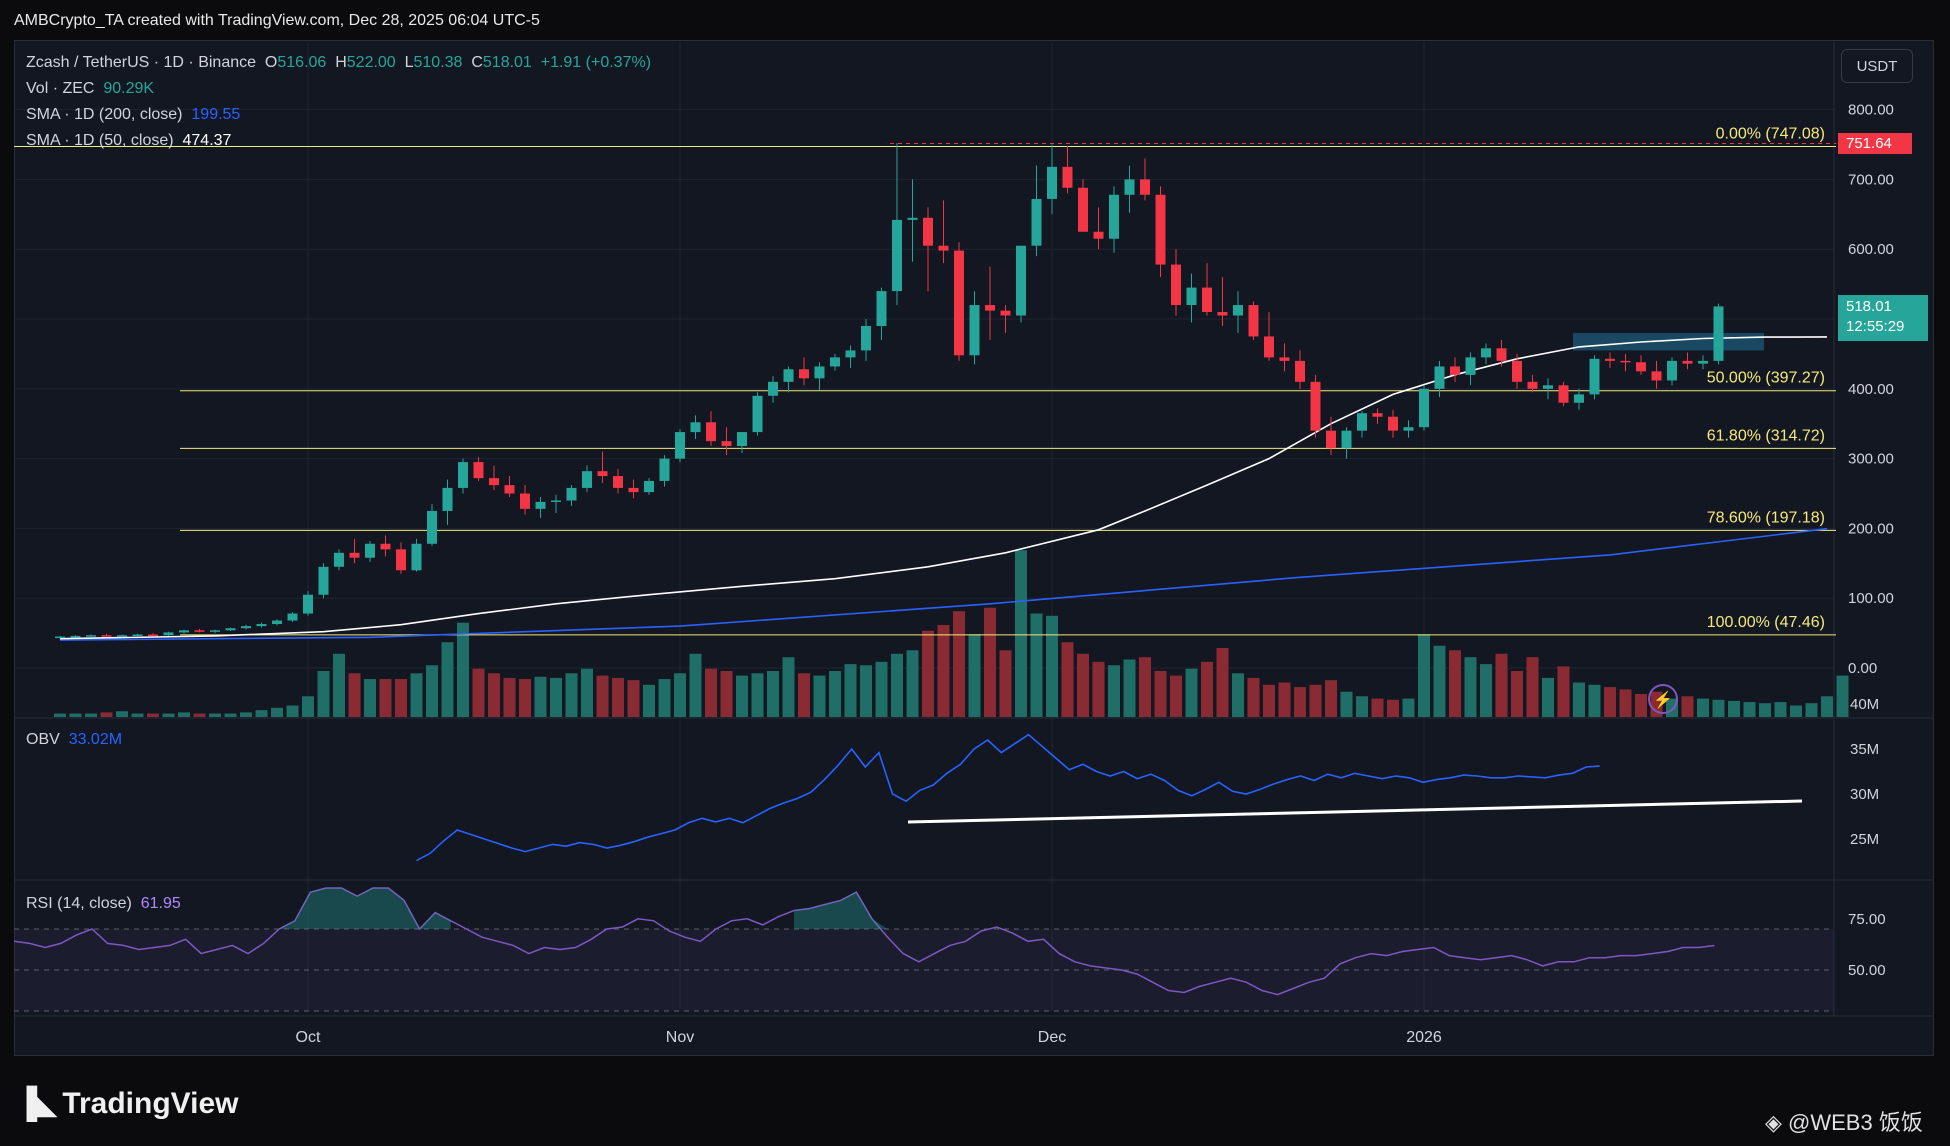 The width and height of the screenshot is (1950, 1146). I want to click on price-tick-label: 200.00, so click(1871, 528).